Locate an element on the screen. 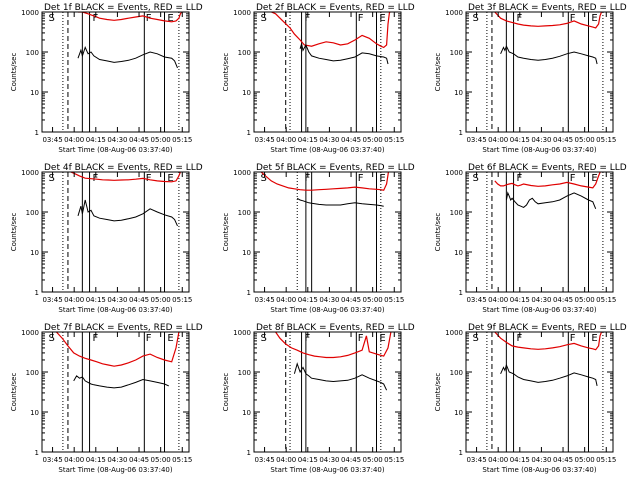 The height and width of the screenshot is (480, 640). panel-title: Det 8f BLACK = Events, RED = LLD is located at coordinates (335, 328).